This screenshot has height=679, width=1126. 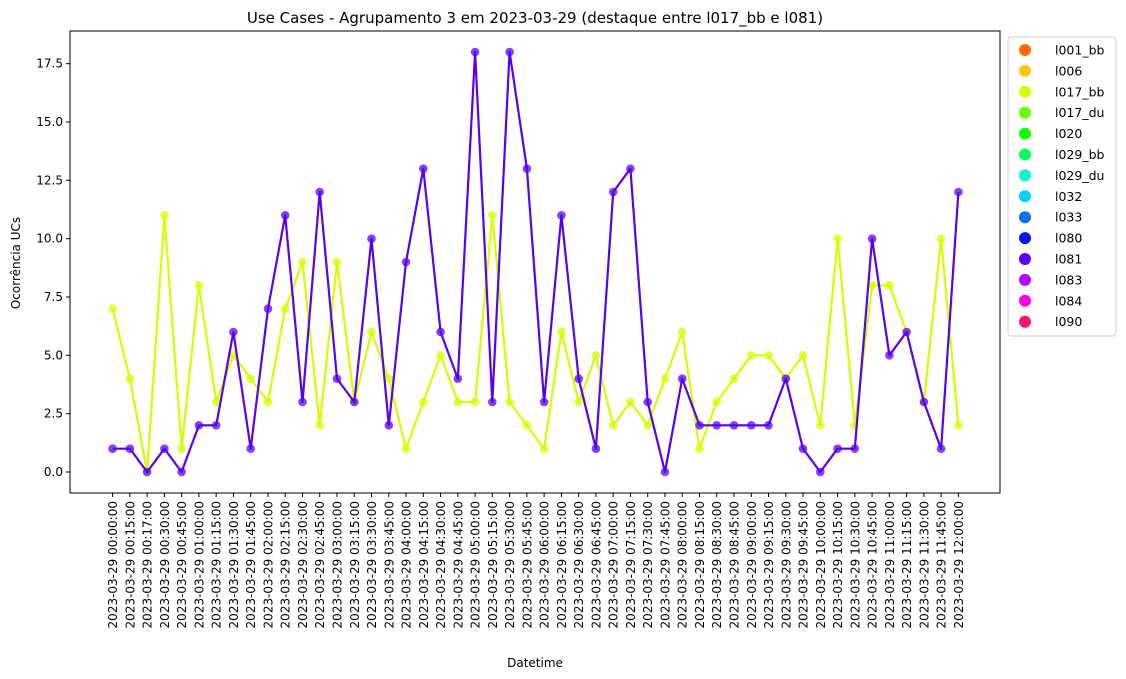 I want to click on legend-label-l090: l090, so click(x=1068, y=321).